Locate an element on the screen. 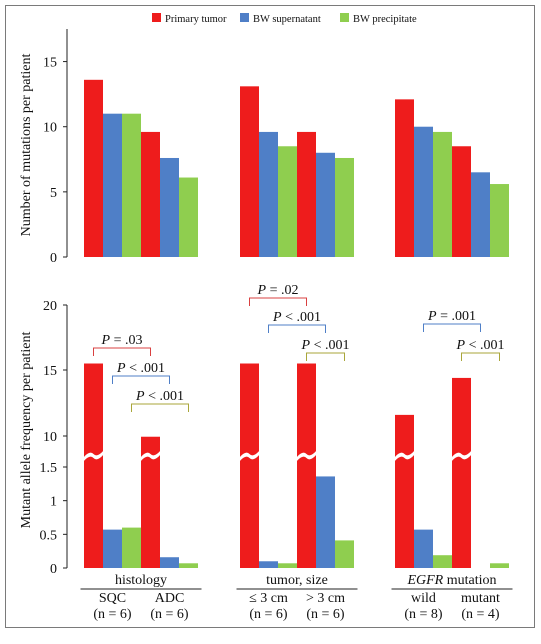  bottom-y-tick-label: 10 is located at coordinates (50, 437).